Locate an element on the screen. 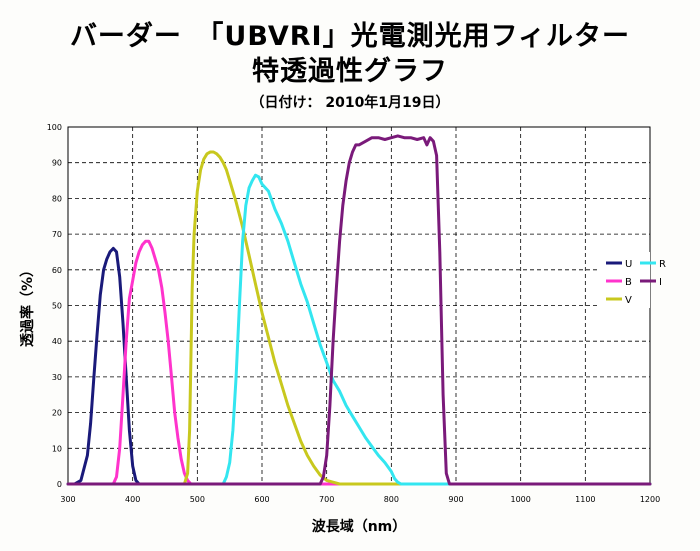  x-tick-label: 500 is located at coordinates (197, 499).